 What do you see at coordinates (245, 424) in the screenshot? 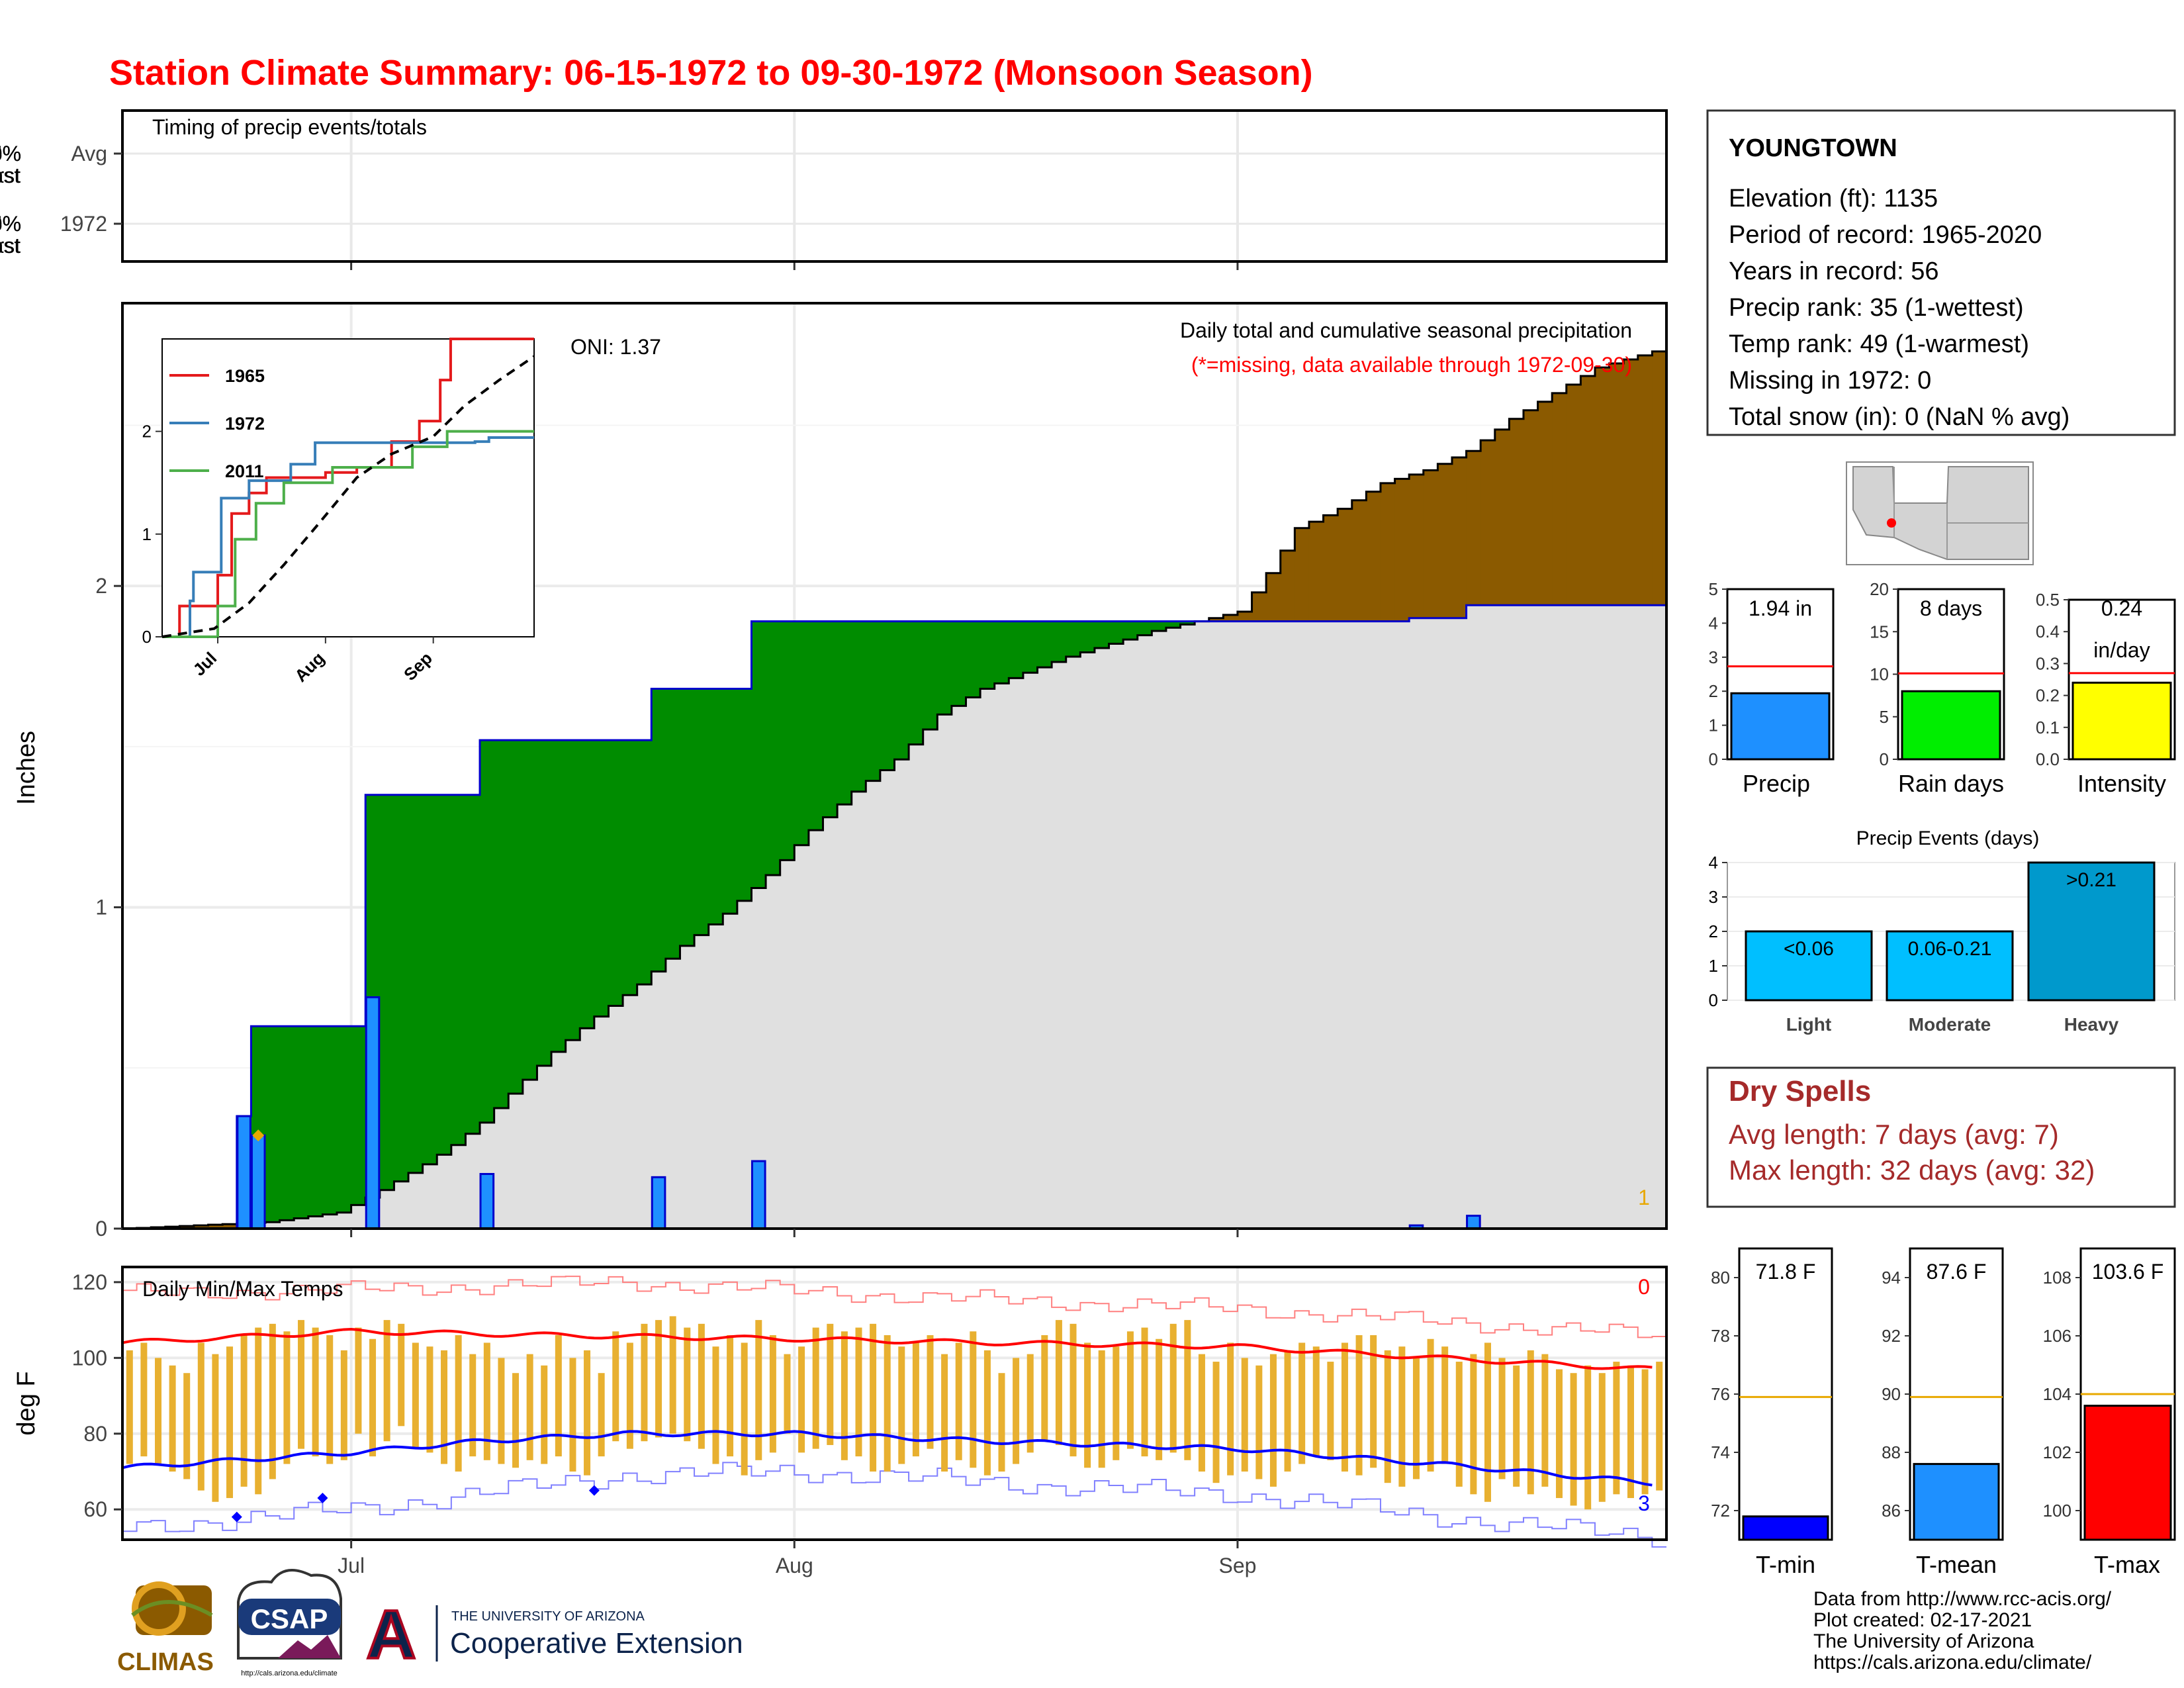
I see `inset-legend-label-1972: 1972` at bounding box center [245, 424].